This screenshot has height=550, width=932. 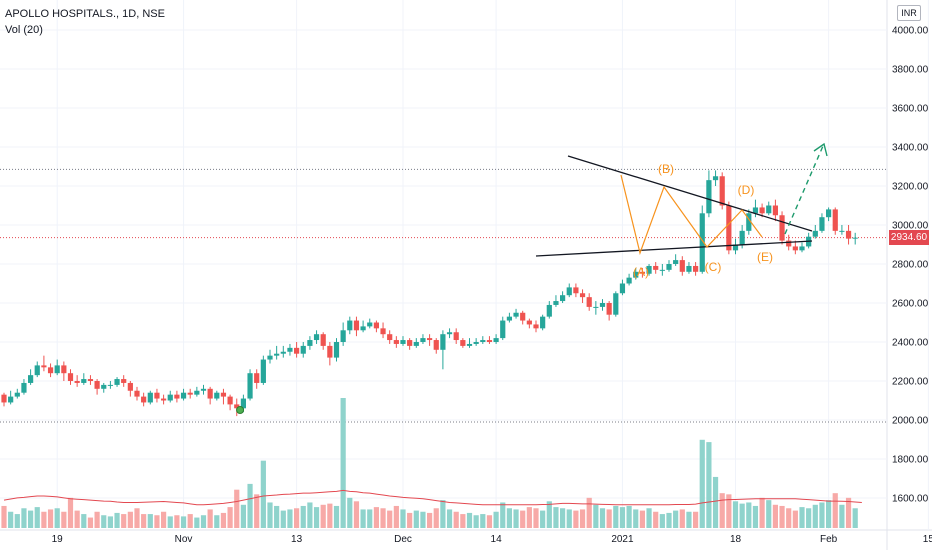 I want to click on time-tick-label: 2021, so click(x=622, y=539).